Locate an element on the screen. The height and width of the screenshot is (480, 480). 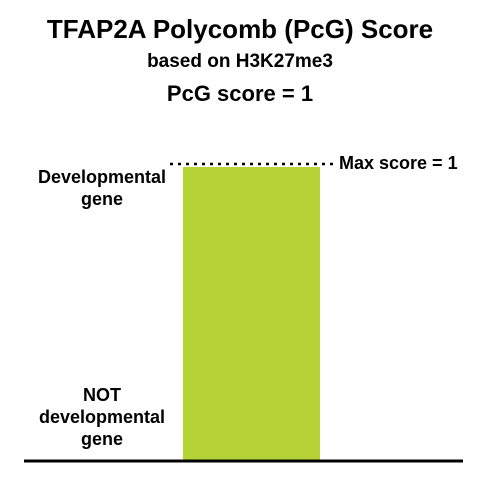
chart-subtitle: based on H3K27me3 is located at coordinates (240, 61).